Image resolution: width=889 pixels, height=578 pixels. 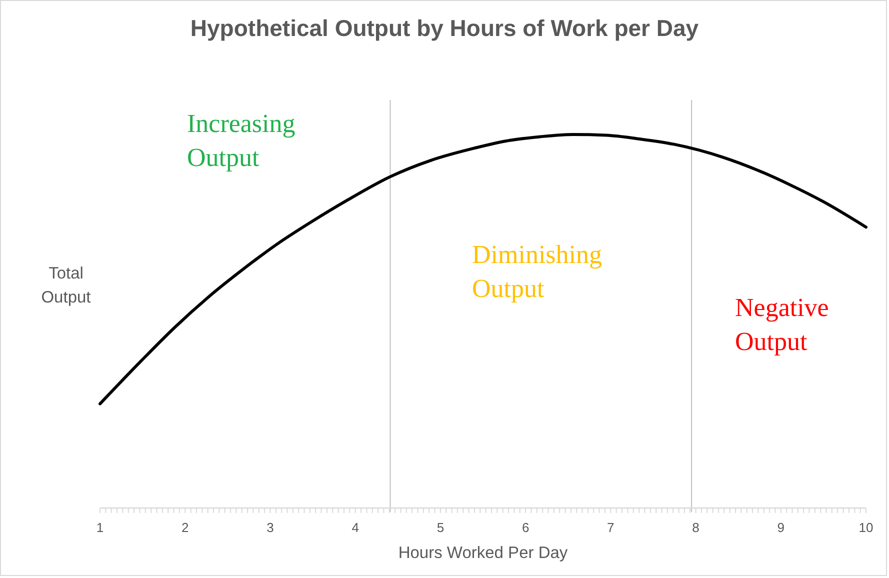 I want to click on x-tick-label: 8, so click(x=696, y=527).